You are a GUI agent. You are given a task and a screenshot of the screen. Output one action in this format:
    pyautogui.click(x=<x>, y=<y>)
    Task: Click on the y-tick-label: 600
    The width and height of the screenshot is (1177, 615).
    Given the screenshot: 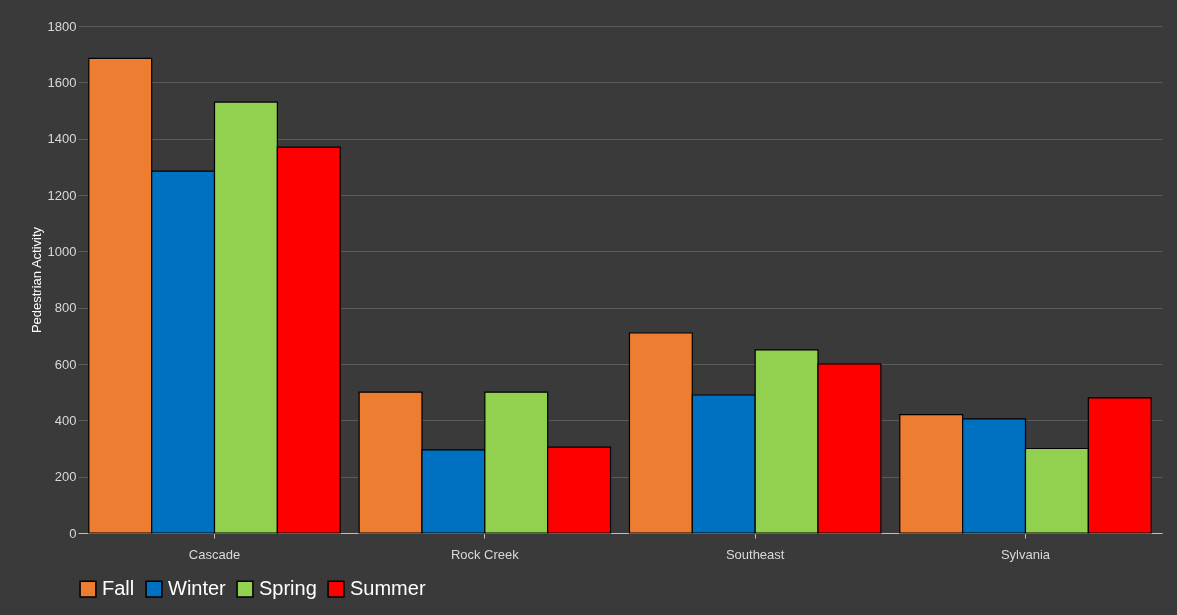 What is the action you would take?
    pyautogui.click(x=65, y=364)
    